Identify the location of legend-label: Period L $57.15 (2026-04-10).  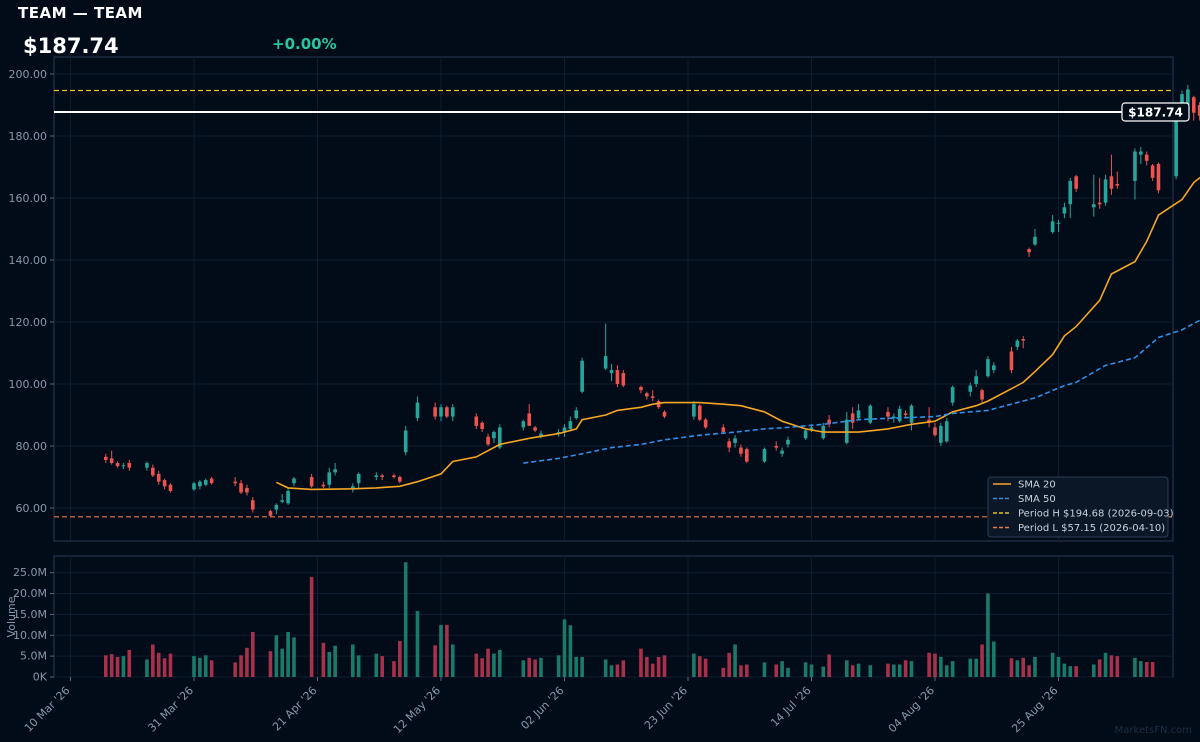
(1091, 528).